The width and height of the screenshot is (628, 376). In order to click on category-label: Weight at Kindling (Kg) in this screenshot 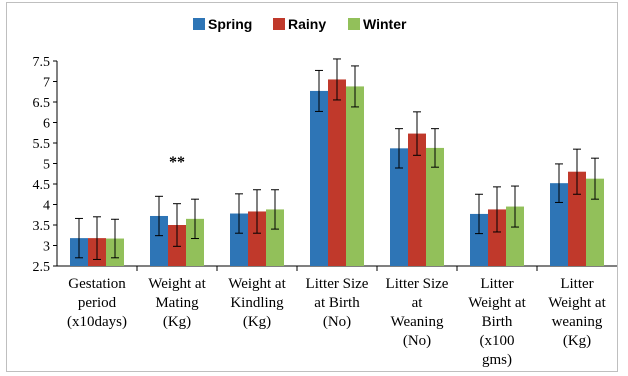, I will do `click(257, 303)`.